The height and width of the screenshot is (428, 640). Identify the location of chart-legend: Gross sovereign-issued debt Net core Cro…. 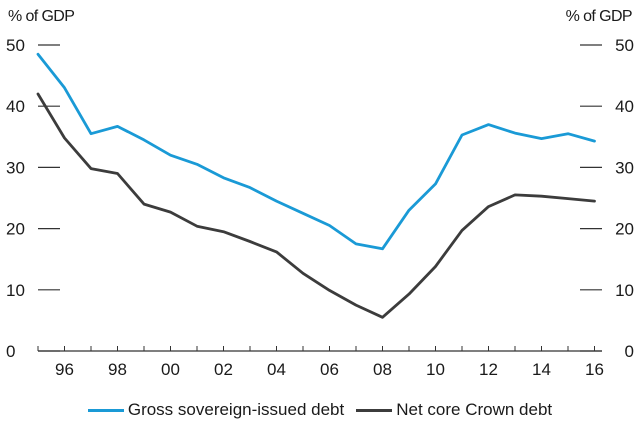
(320, 410).